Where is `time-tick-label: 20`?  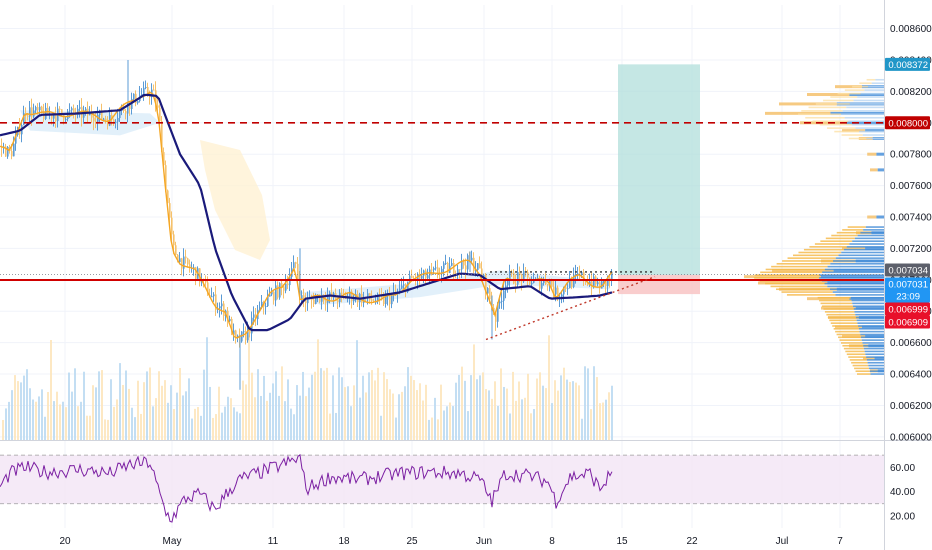
time-tick-label: 20 is located at coordinates (65, 541).